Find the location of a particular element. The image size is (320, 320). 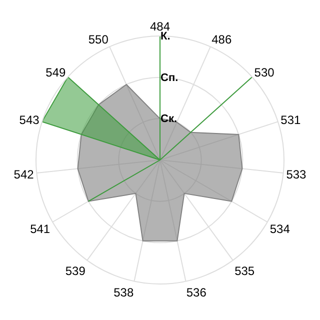

y-tick-label: Ск. is located at coordinates (169, 119).